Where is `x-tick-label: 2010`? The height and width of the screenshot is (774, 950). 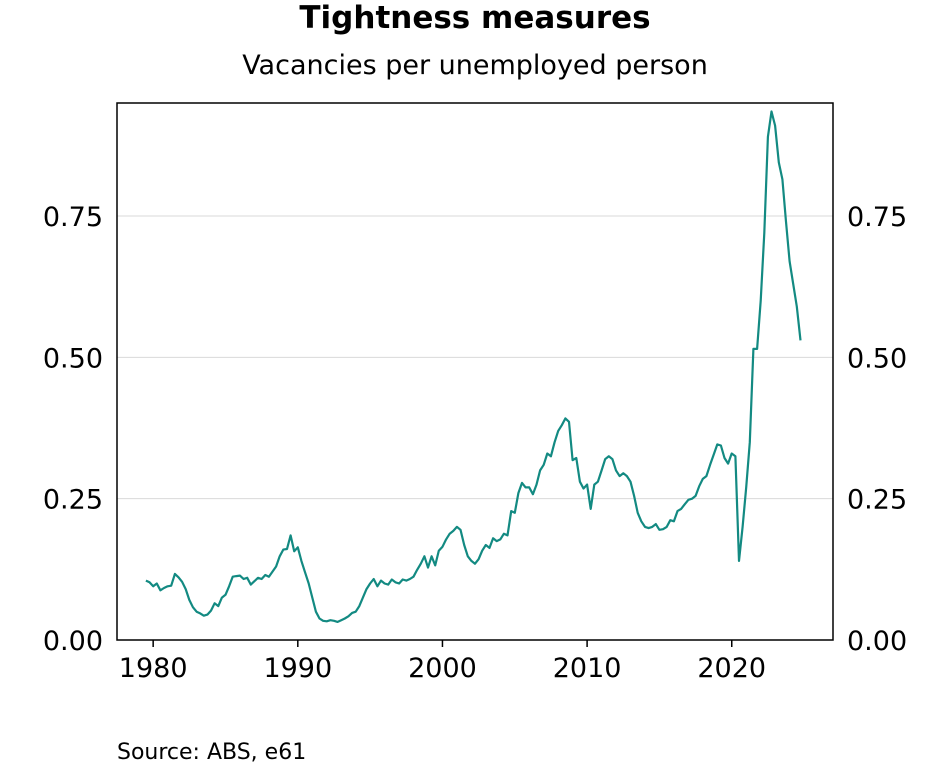 x-tick-label: 2010 is located at coordinates (587, 668).